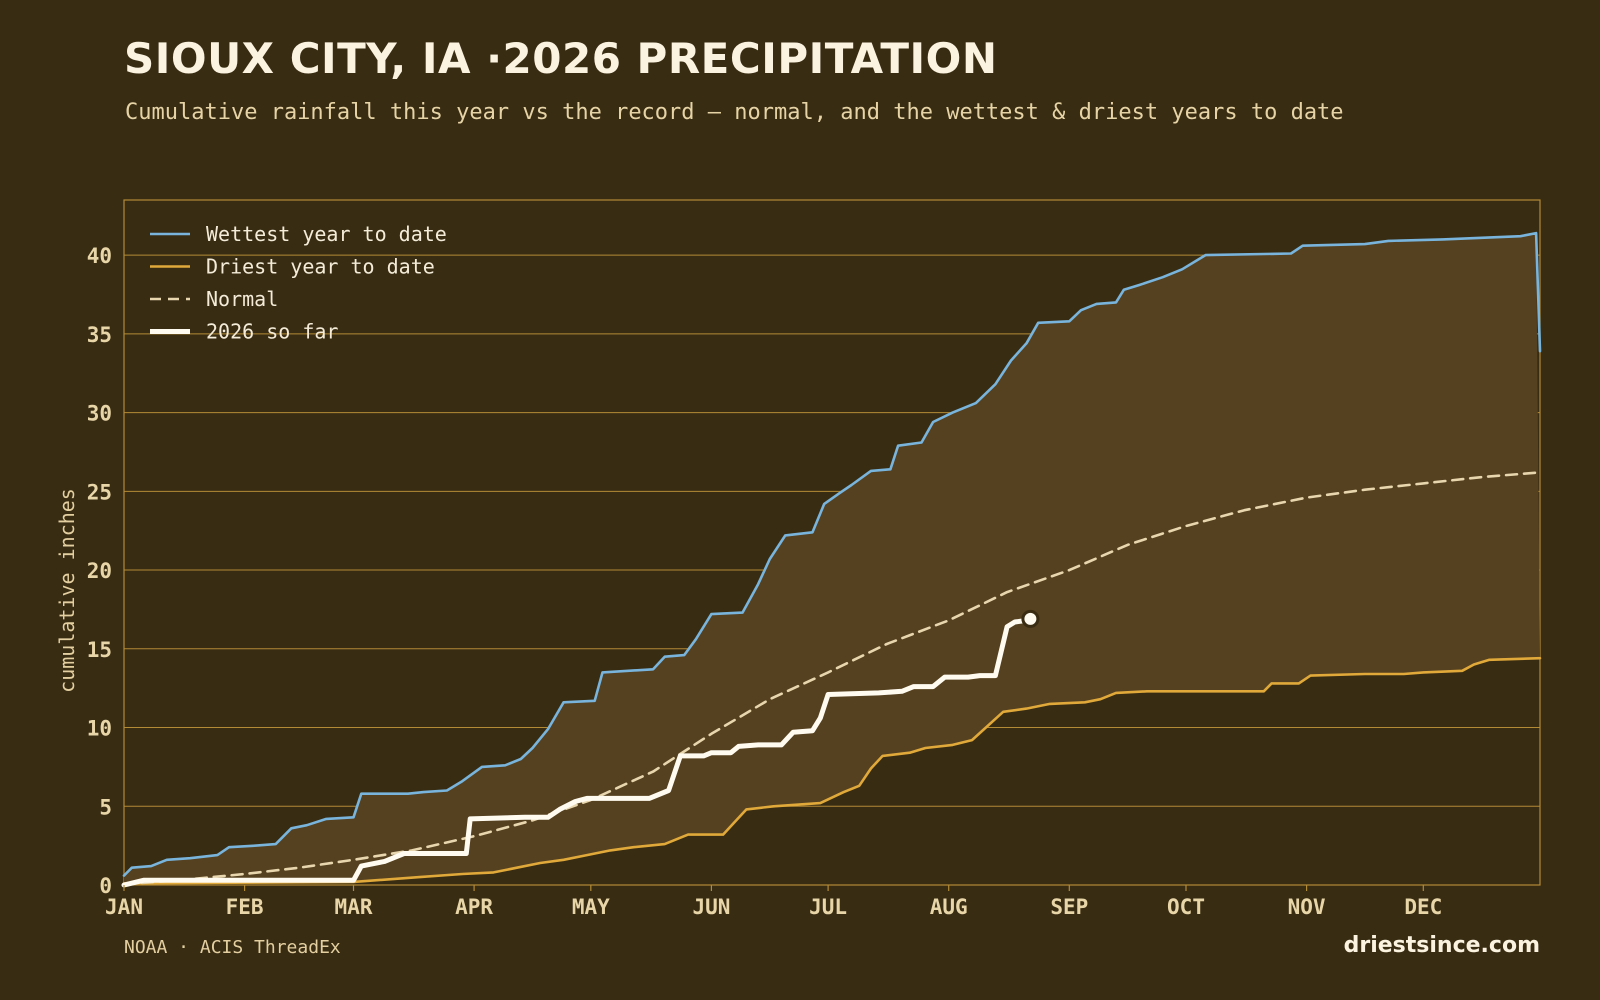 The width and height of the screenshot is (1600, 1000). Describe the element at coordinates (828, 907) in the screenshot. I see `x-tick-label: JUL` at that location.